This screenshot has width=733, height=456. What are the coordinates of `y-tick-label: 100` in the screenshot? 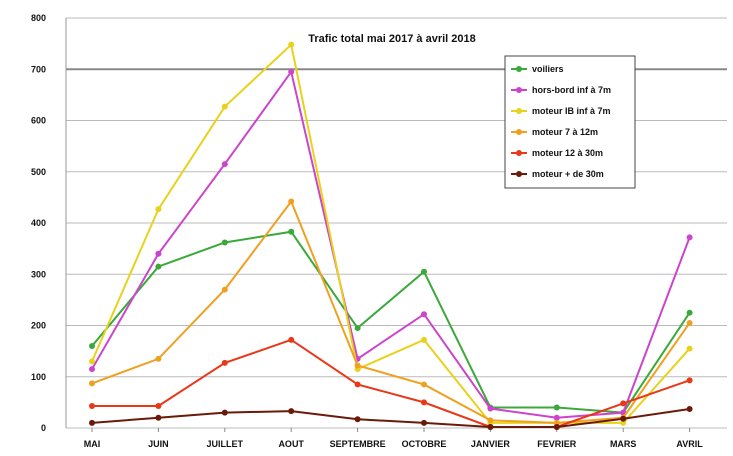 It's located at (38, 377).